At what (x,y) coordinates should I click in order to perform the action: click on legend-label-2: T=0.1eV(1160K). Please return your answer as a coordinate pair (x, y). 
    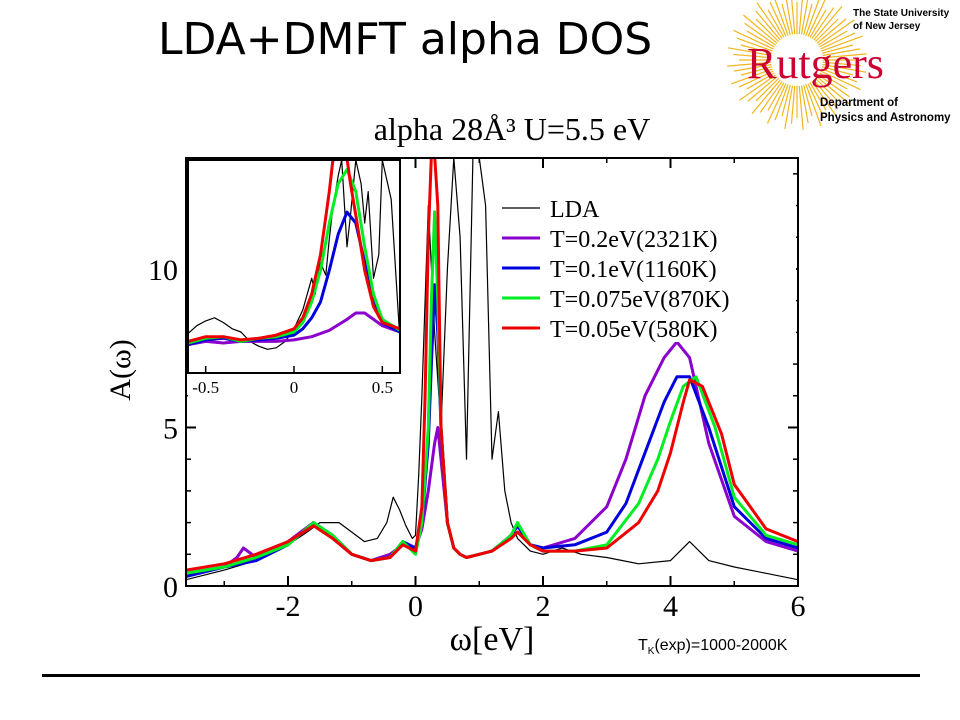
    Looking at the image, I should click on (633, 270).